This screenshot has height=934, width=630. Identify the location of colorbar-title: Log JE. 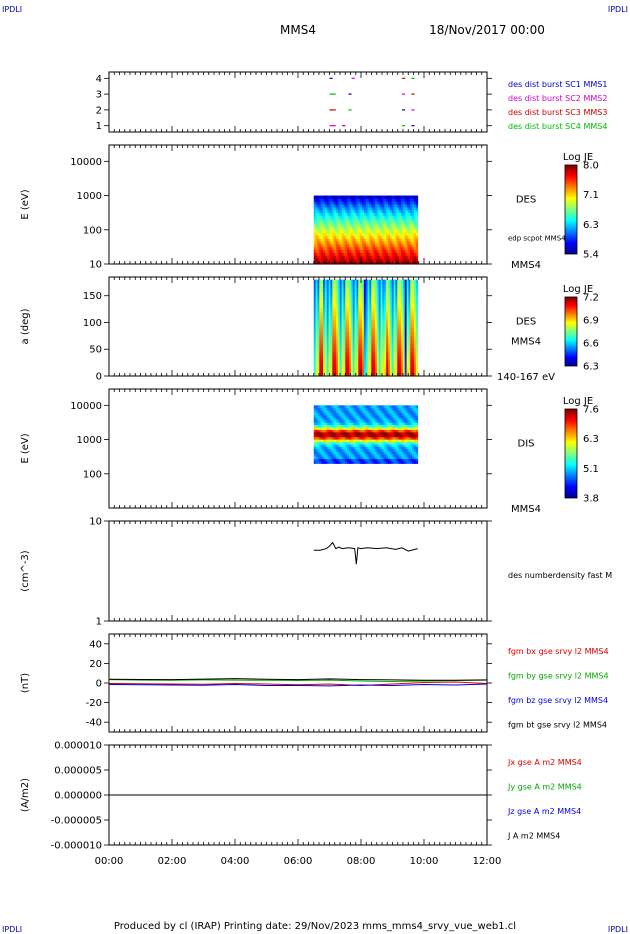
(578, 401).